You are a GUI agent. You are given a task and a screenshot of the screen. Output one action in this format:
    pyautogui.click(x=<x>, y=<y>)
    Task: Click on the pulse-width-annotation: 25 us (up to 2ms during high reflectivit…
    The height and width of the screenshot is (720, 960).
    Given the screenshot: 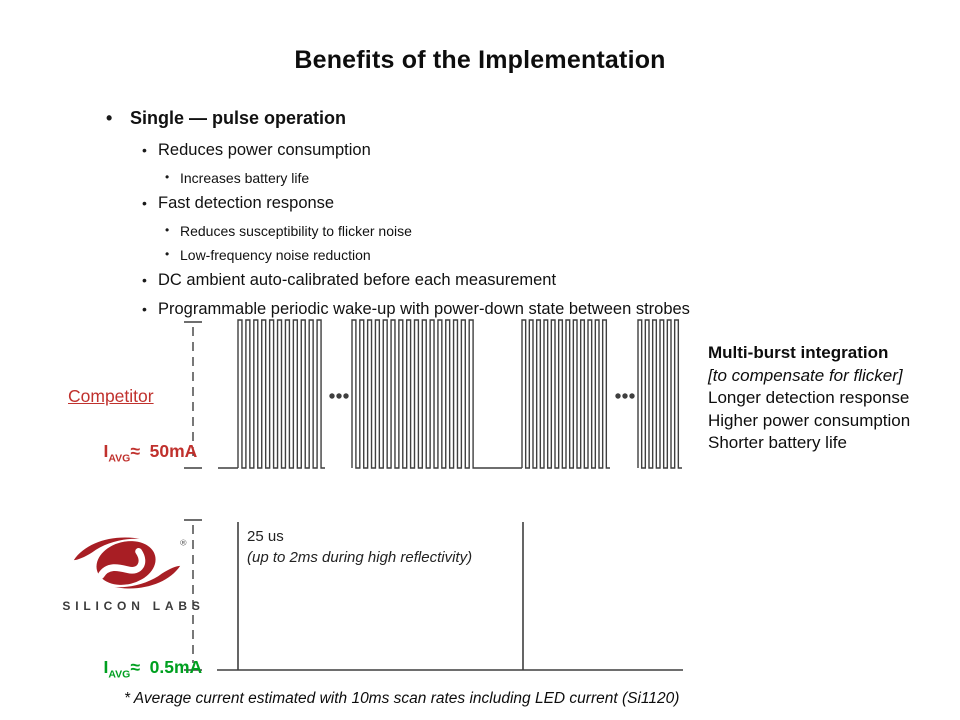 What is the action you would take?
    pyautogui.click(x=359, y=547)
    